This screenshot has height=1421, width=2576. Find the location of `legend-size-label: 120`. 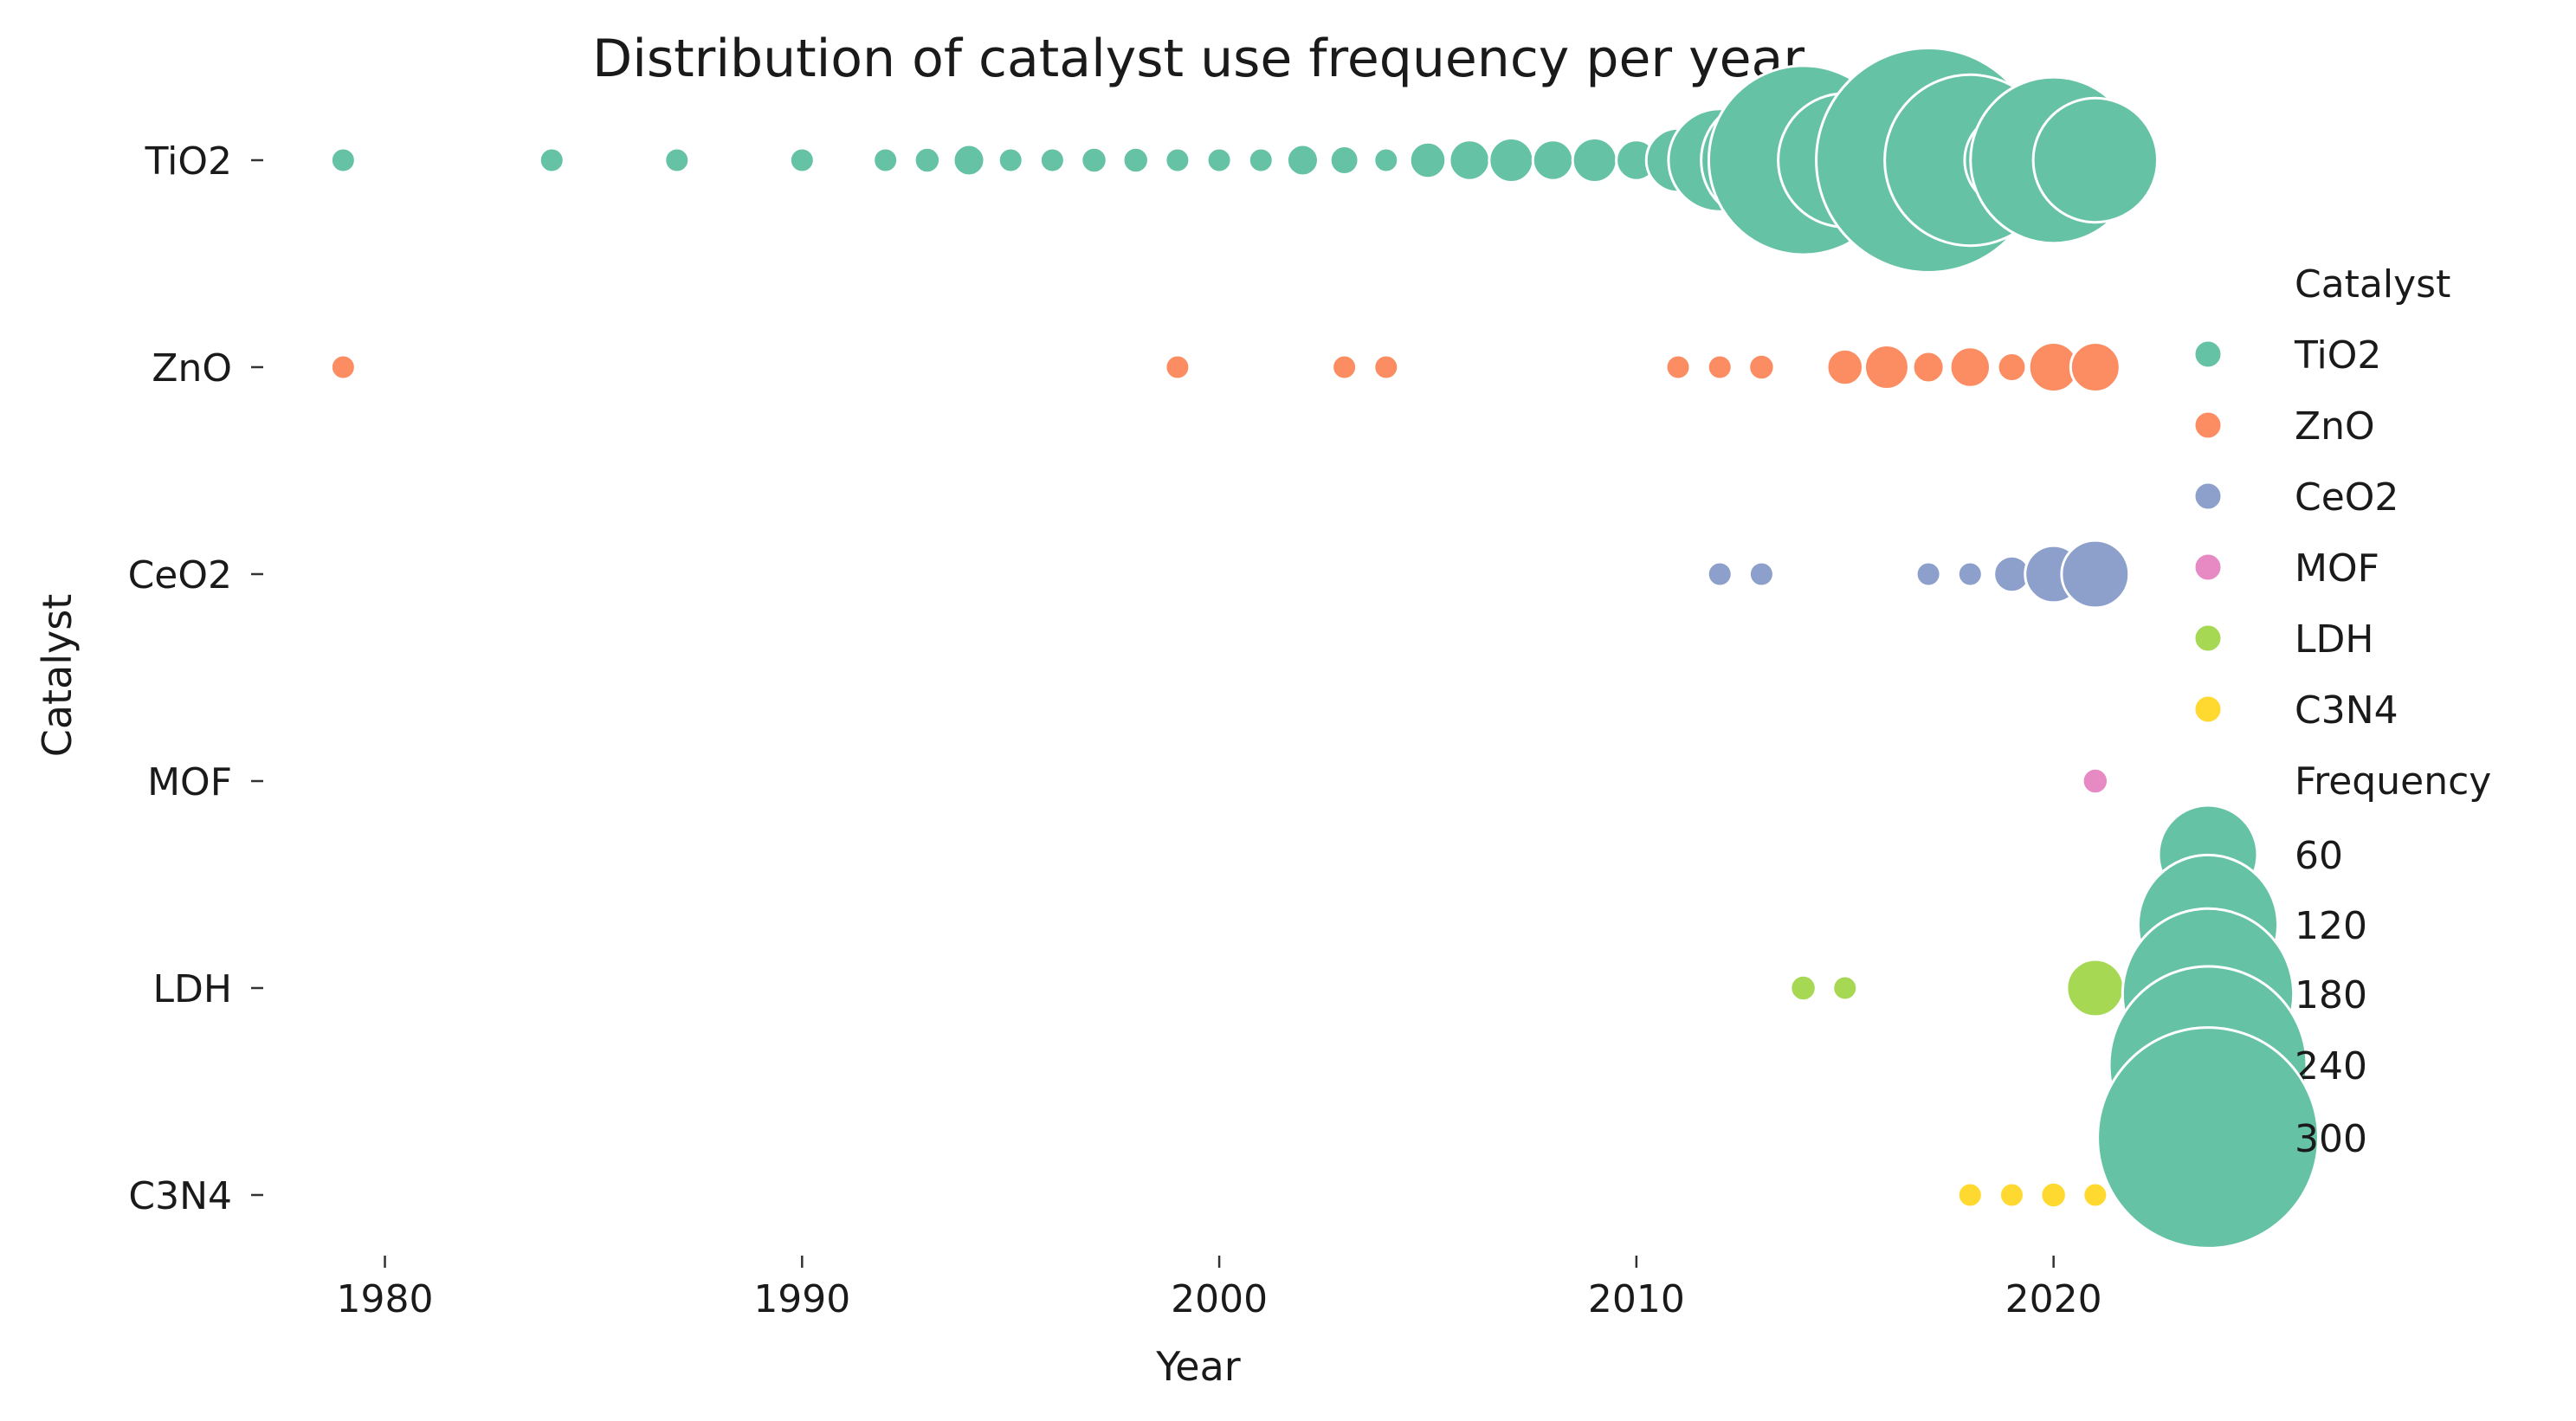

legend-size-label: 120 is located at coordinates (2331, 926).